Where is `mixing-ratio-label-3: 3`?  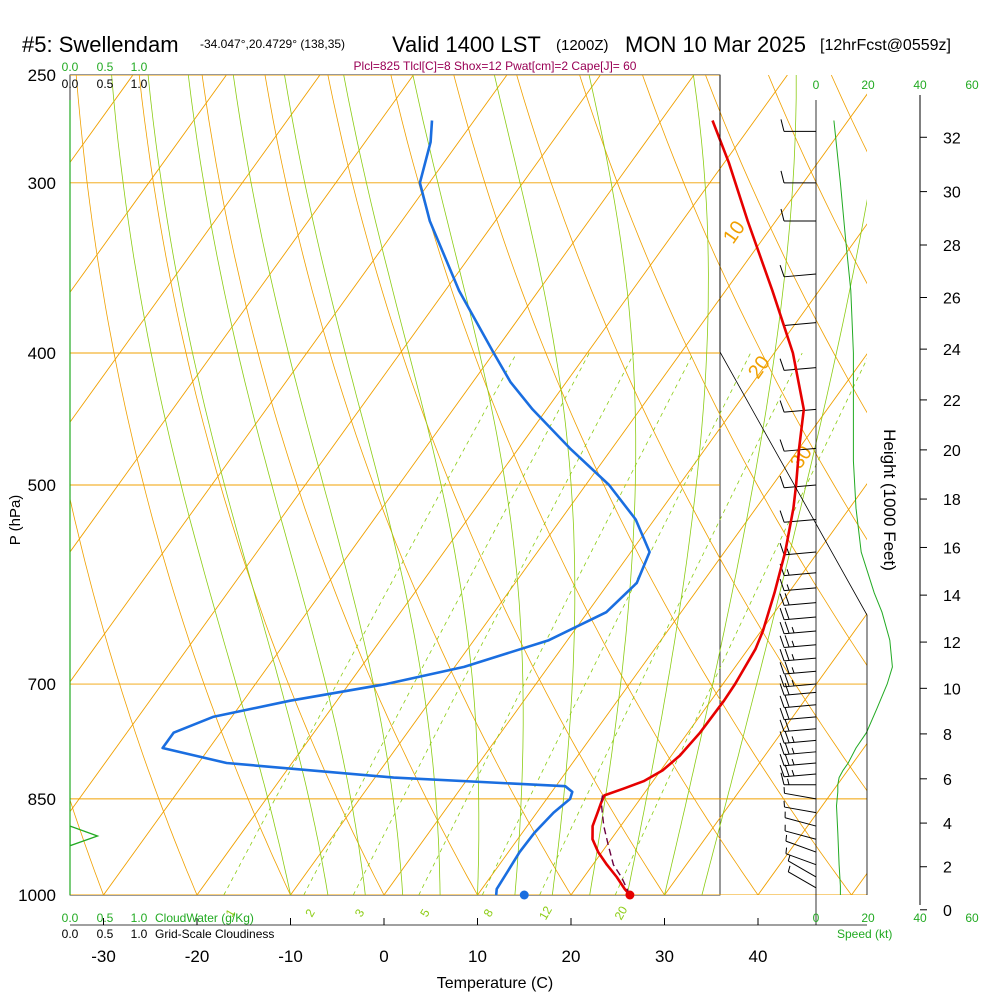
mixing-ratio-label-3: 3 is located at coordinates (360, 912).